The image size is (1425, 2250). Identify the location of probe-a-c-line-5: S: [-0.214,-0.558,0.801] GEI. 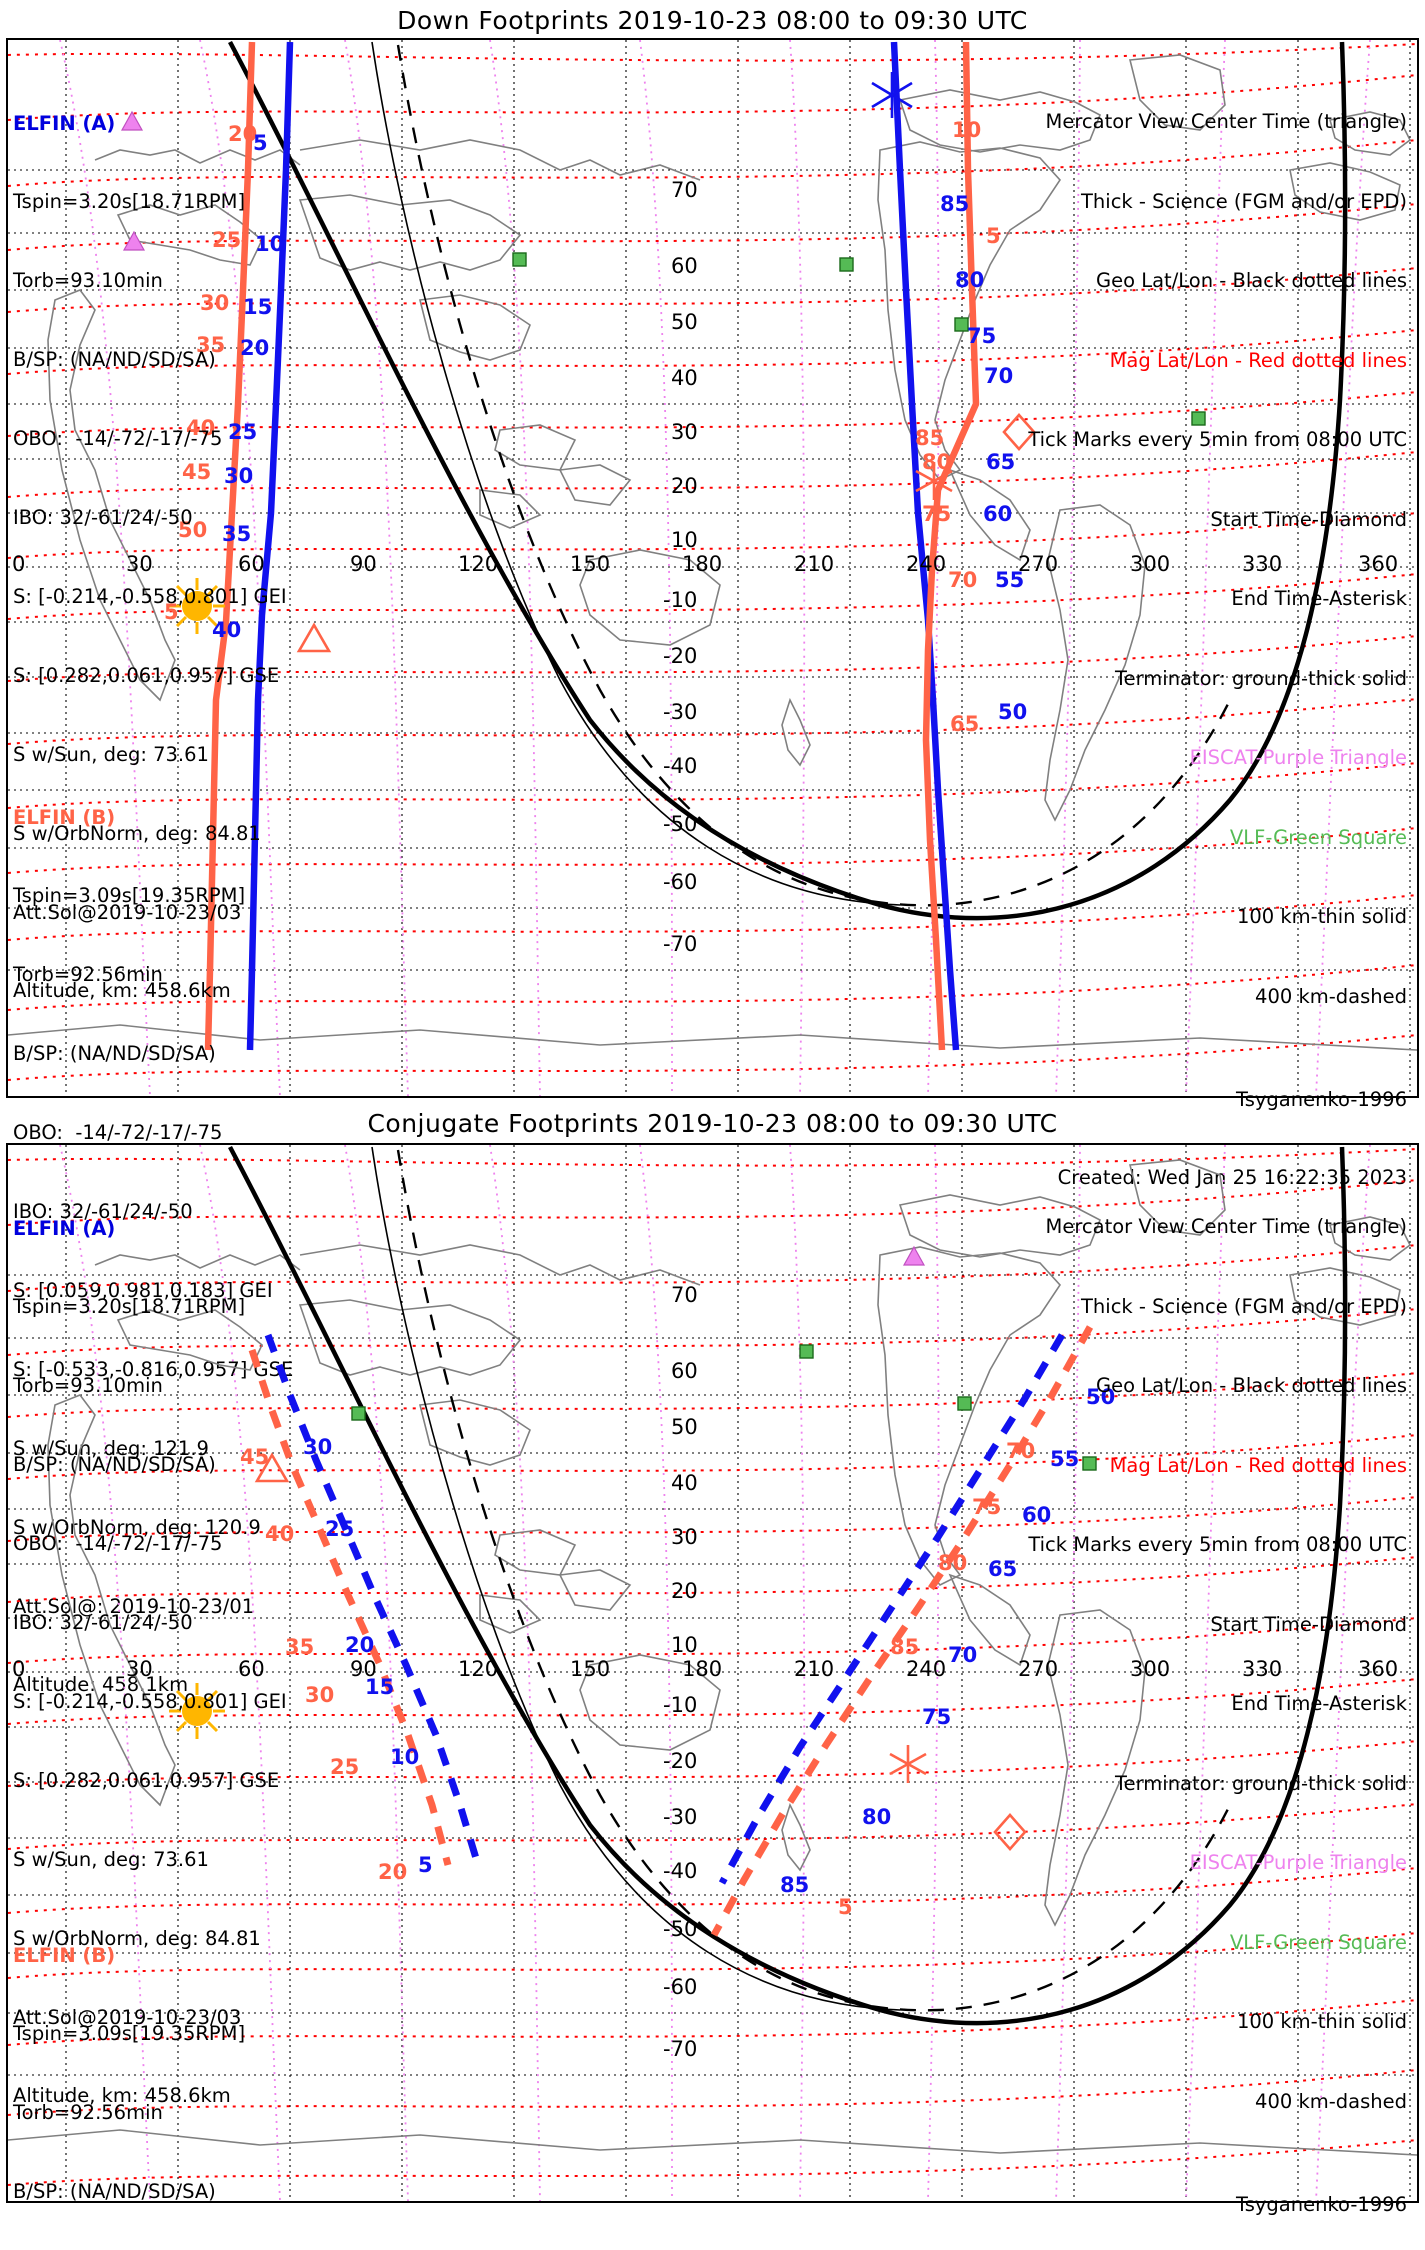
(150, 1701).